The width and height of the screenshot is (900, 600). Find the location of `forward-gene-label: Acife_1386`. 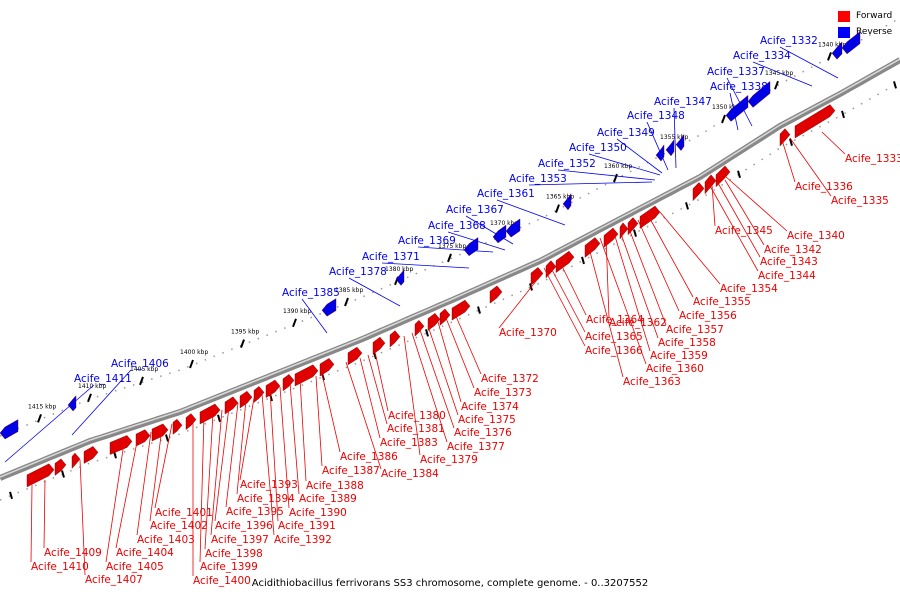

forward-gene-label: Acife_1386 is located at coordinates (369, 457).